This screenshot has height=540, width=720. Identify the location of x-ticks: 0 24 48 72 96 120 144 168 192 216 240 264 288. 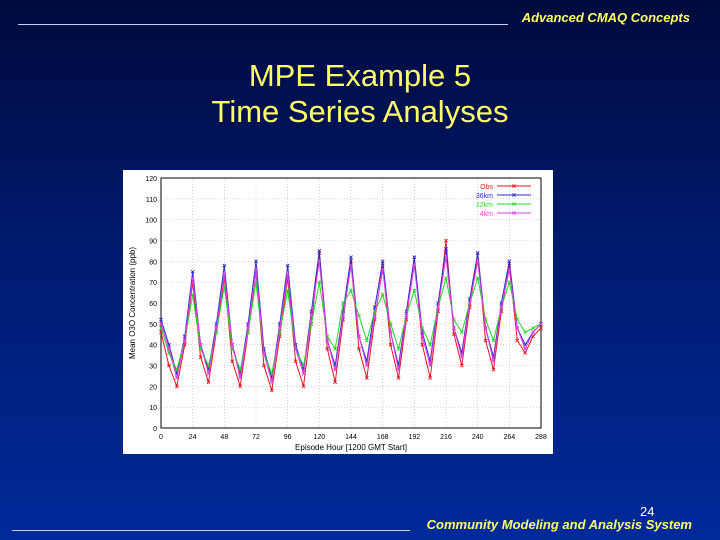
(353, 437).